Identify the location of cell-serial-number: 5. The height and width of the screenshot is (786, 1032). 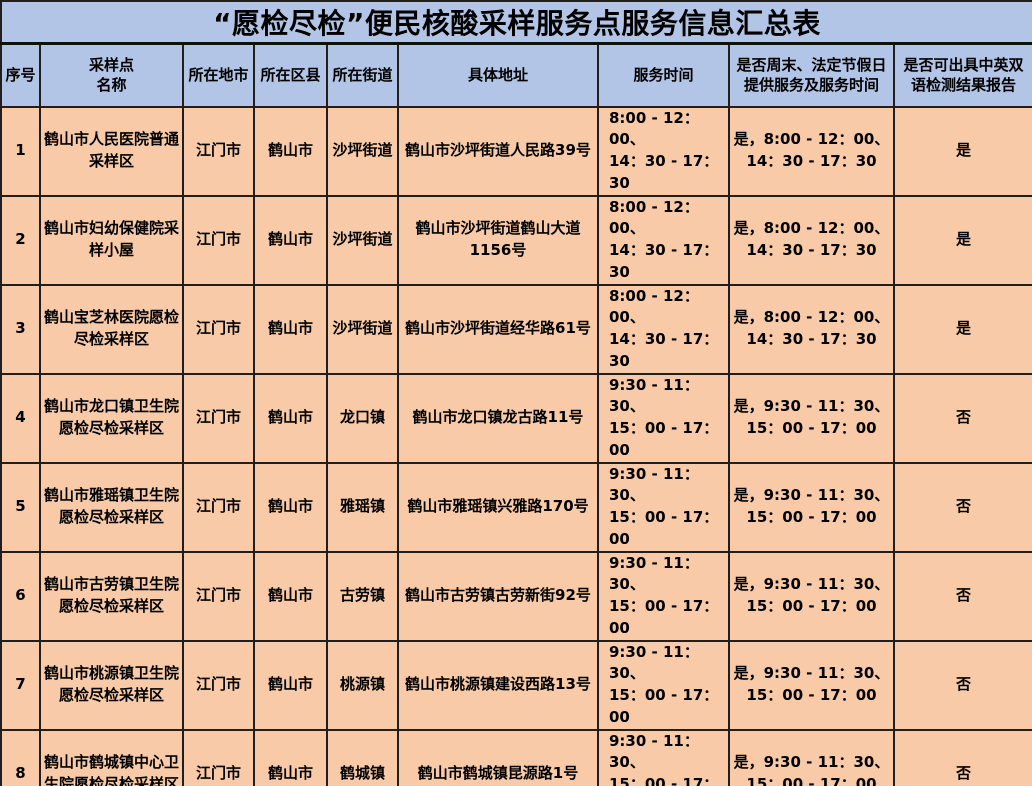
(20, 507).